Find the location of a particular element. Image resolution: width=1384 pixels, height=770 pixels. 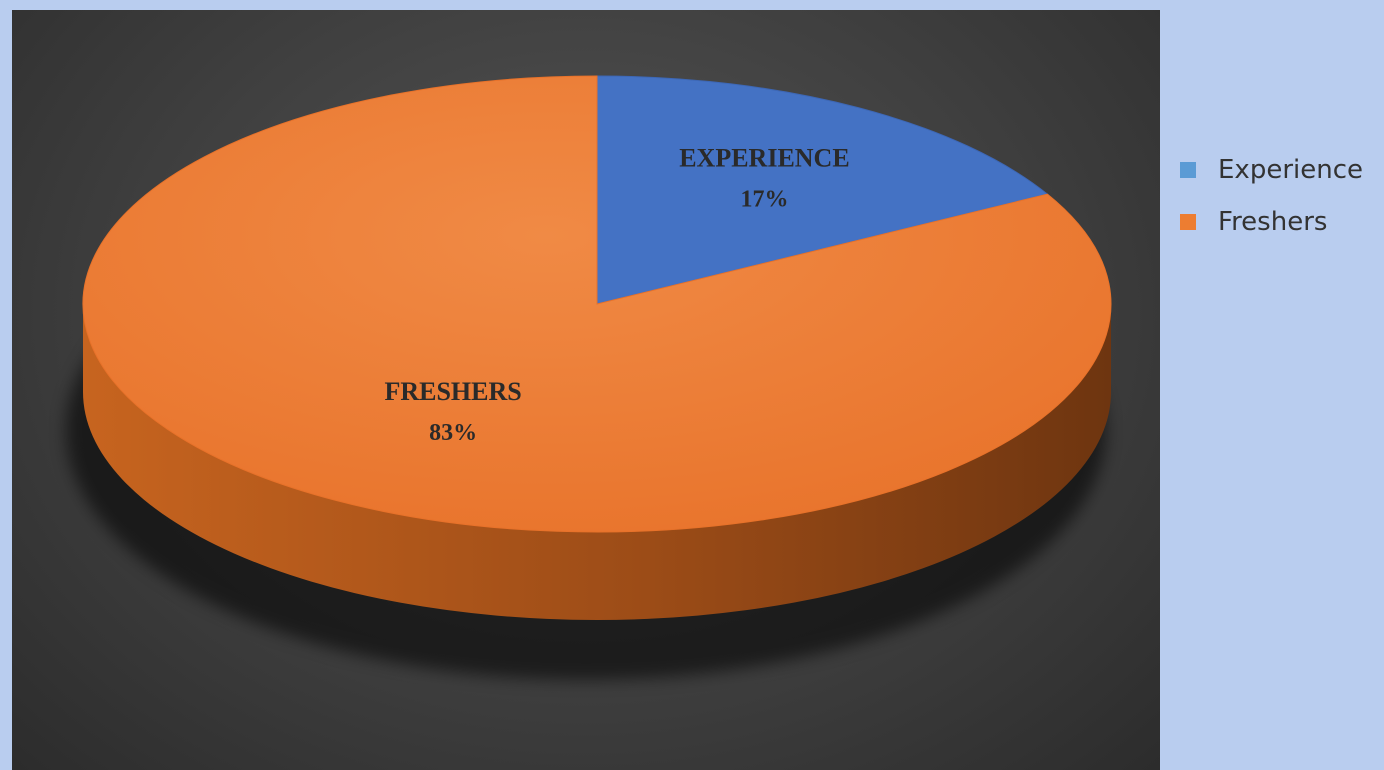

legend-label: Experience is located at coordinates (1290, 170).